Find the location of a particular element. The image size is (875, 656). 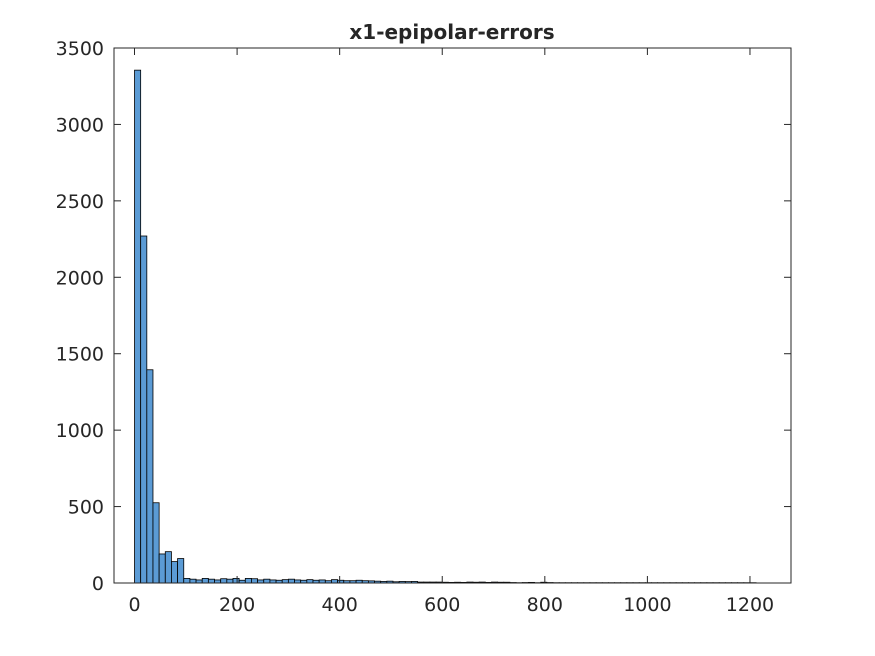

y-tick-label: 1000 is located at coordinates (80, 431).